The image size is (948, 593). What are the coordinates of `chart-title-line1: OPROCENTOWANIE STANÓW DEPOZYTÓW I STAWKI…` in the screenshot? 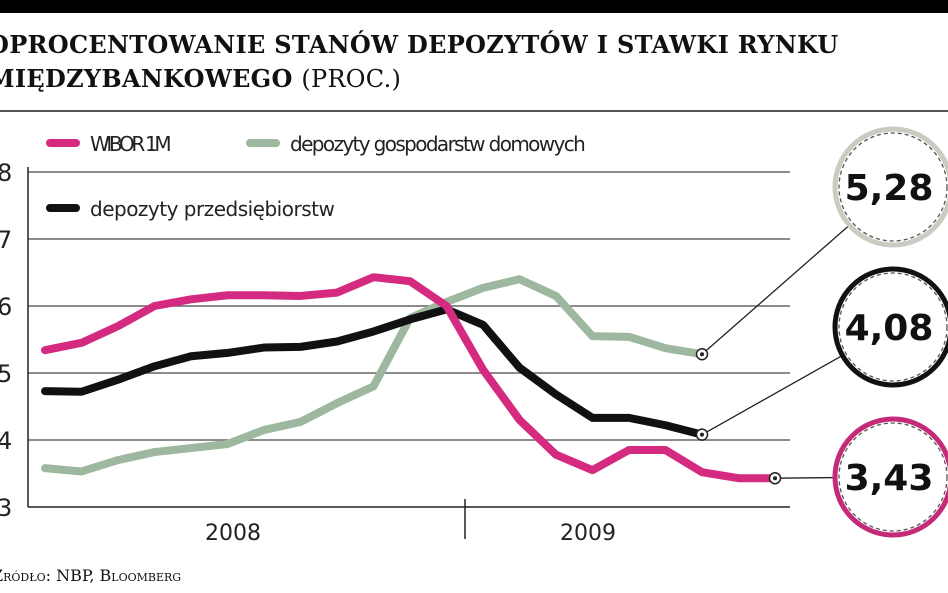 It's located at (419, 44).